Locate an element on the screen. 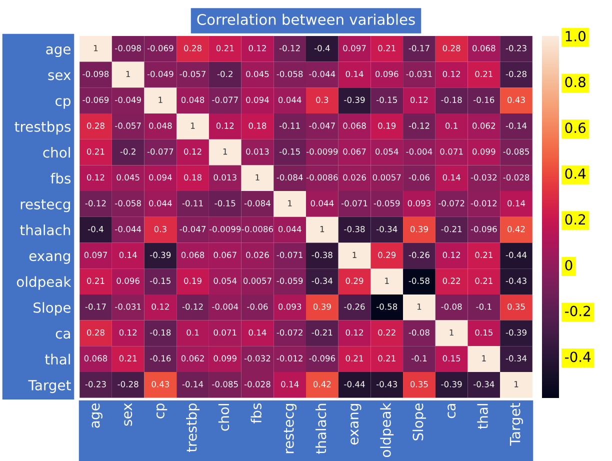  data-label: 0.071 is located at coordinates (225, 332).